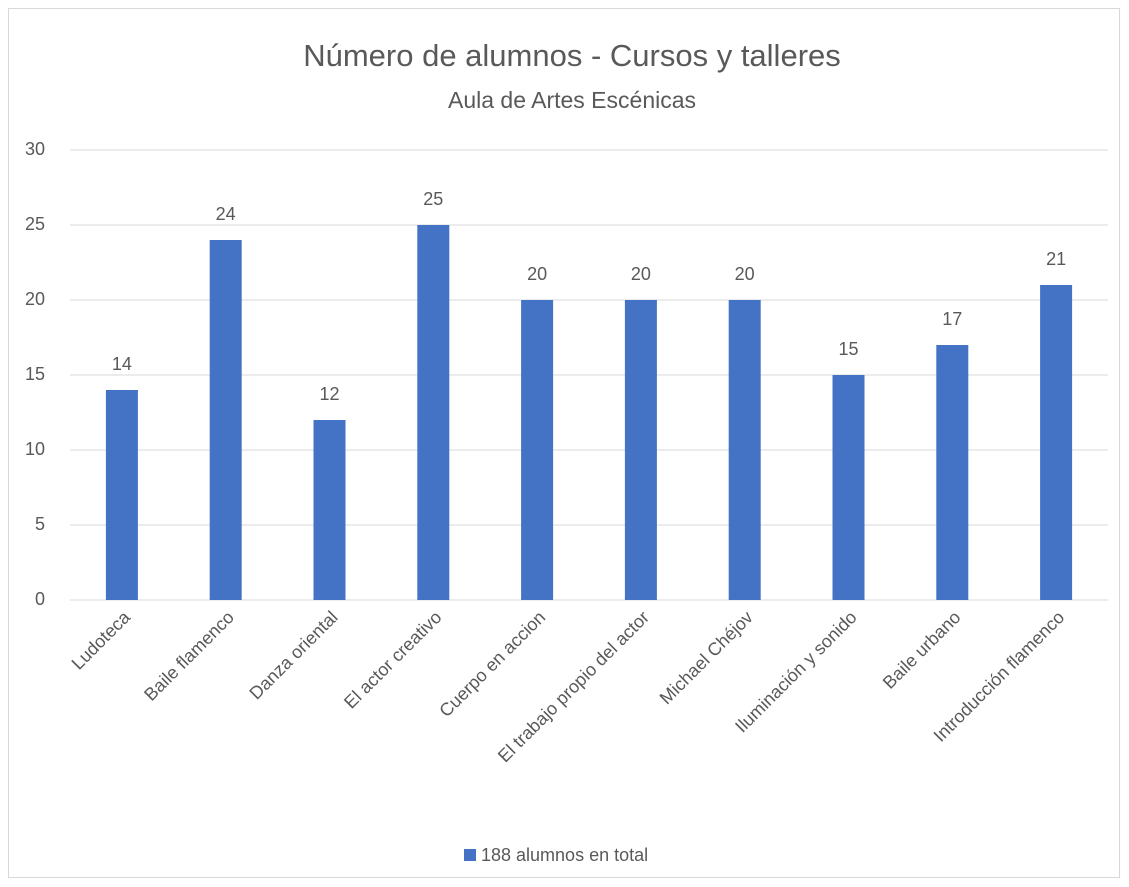 This screenshot has height=887, width=1129. I want to click on y-tick-label: 10, so click(35, 449).